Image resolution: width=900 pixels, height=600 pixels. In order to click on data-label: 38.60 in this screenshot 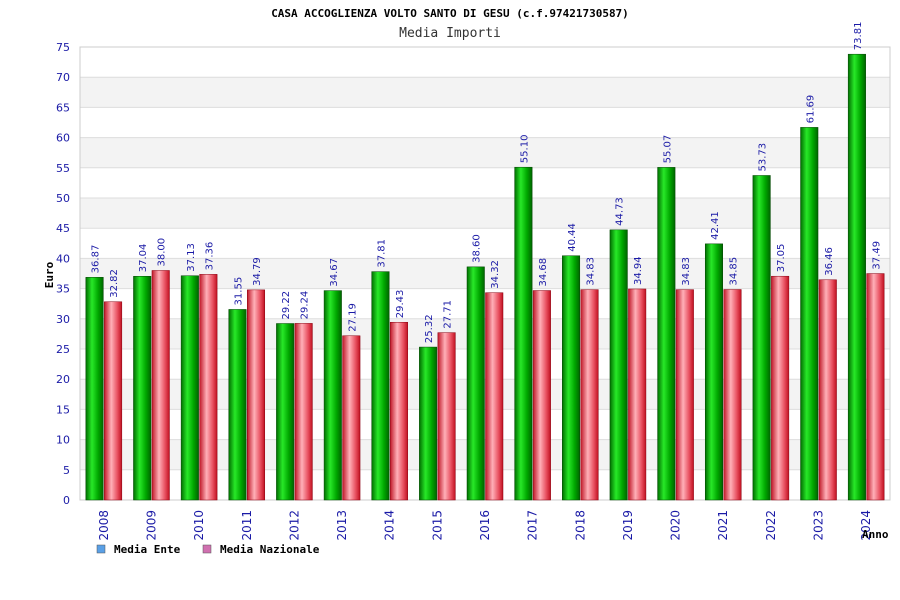, I will do `click(477, 248)`.